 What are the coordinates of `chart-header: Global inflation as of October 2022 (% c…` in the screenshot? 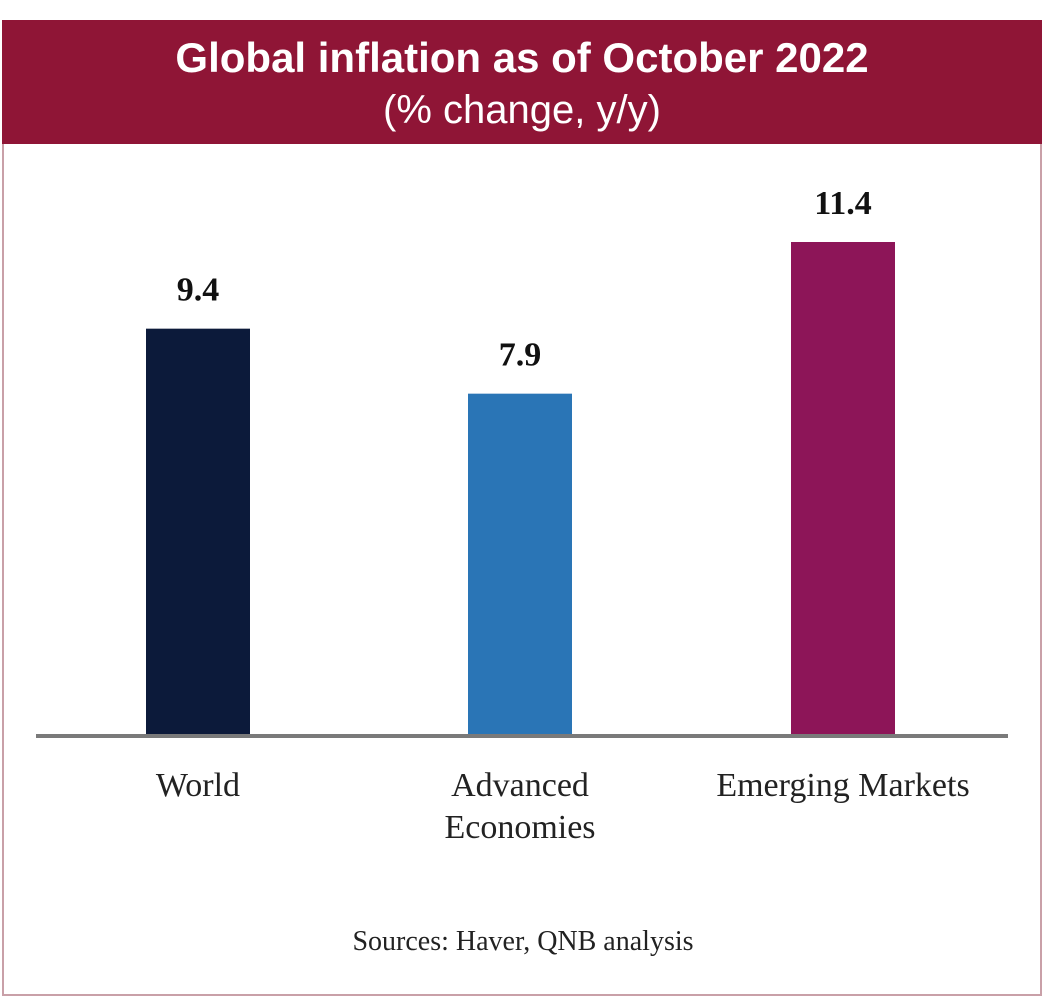 It's located at (522, 82).